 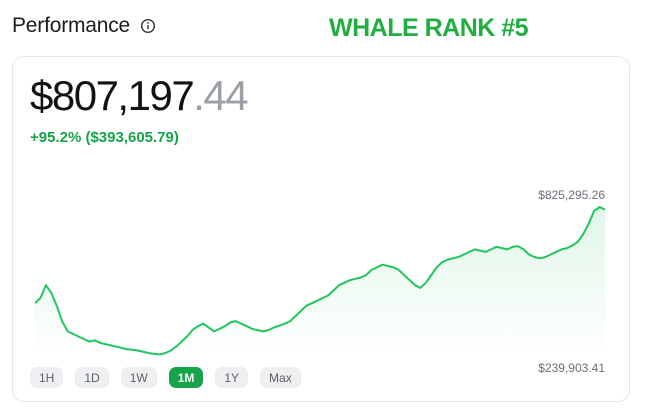 I want to click on performance-change: +95.2% ($393,605.79), so click(x=104, y=137).